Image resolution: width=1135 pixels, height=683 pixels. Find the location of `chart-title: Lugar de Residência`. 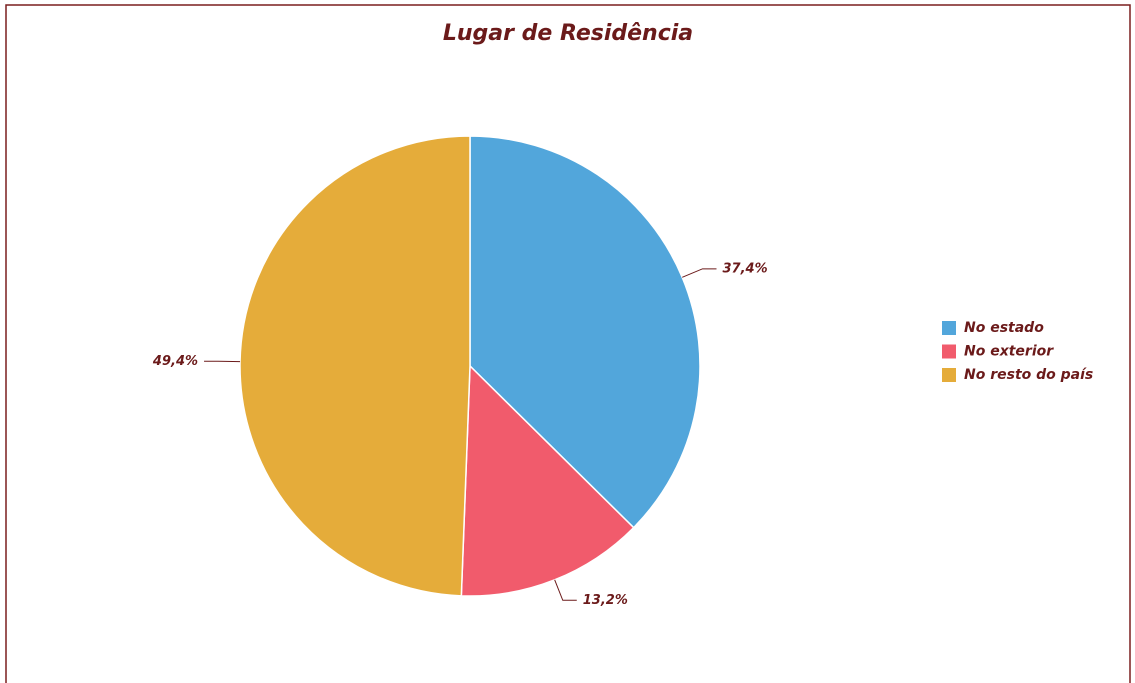

chart-title: Lugar de Residência is located at coordinates (568, 33).